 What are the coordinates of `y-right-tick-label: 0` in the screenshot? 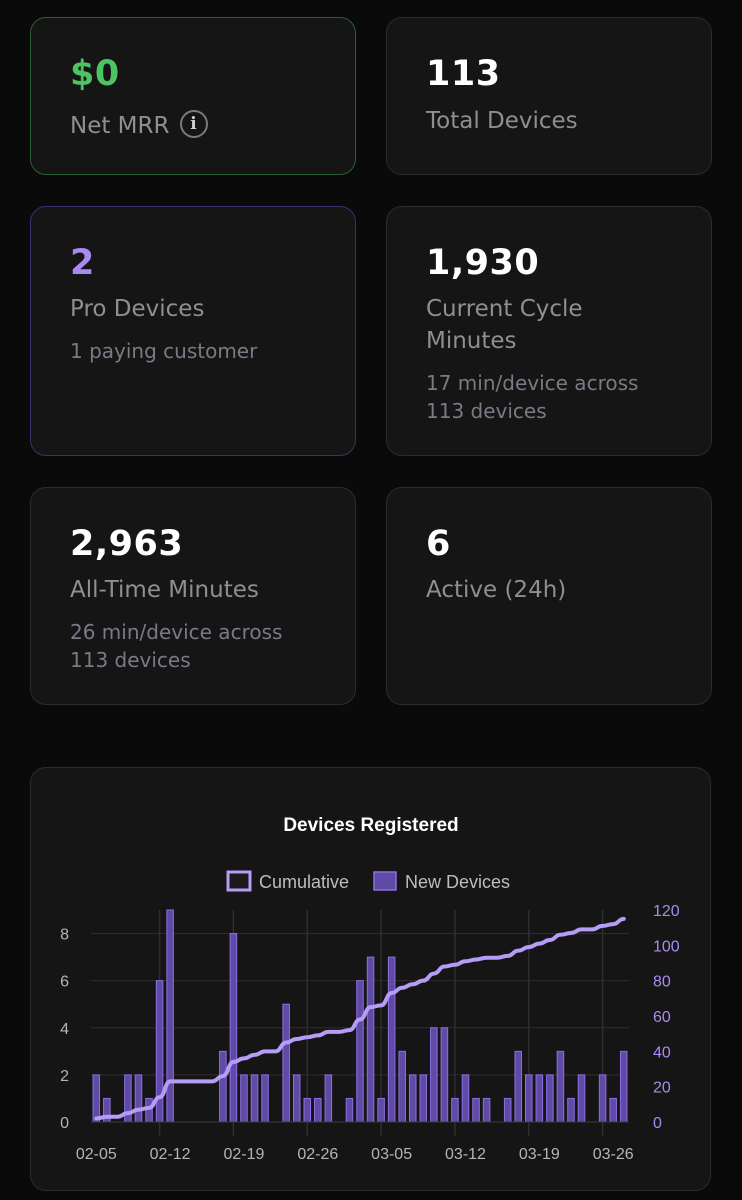 It's located at (657, 1123).